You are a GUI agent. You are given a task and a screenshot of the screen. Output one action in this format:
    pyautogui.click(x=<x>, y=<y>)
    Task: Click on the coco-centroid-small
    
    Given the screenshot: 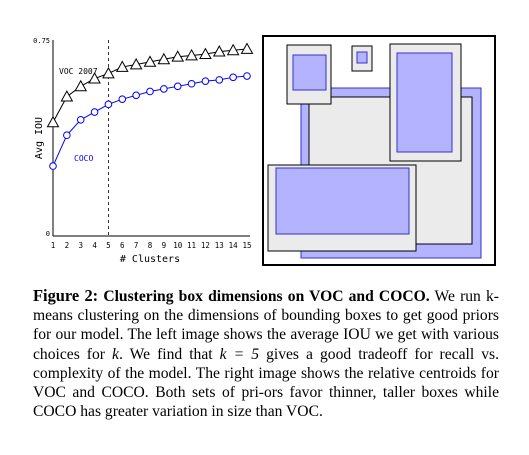 What is the action you would take?
    pyautogui.click(x=362, y=57)
    